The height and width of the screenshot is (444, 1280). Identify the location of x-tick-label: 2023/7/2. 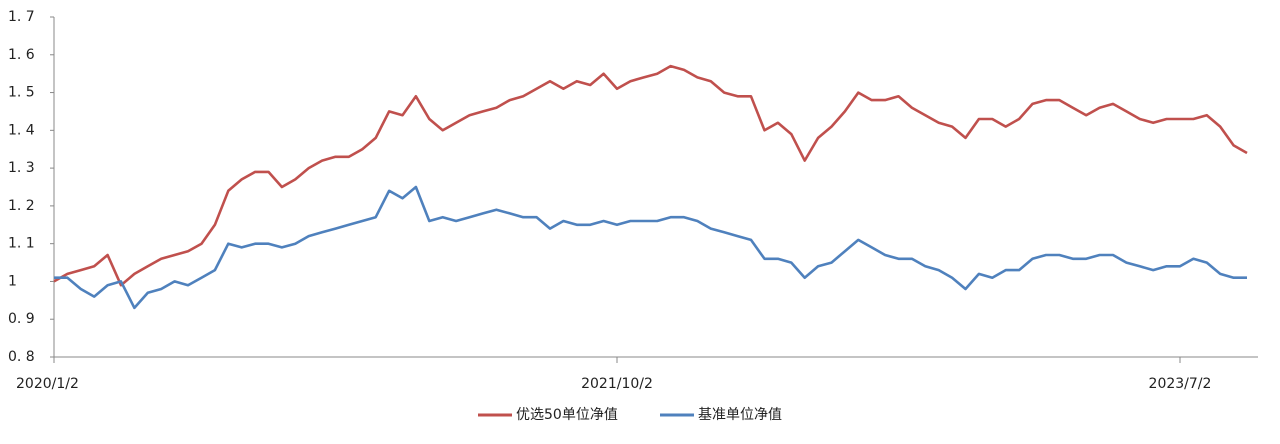
(1180, 384).